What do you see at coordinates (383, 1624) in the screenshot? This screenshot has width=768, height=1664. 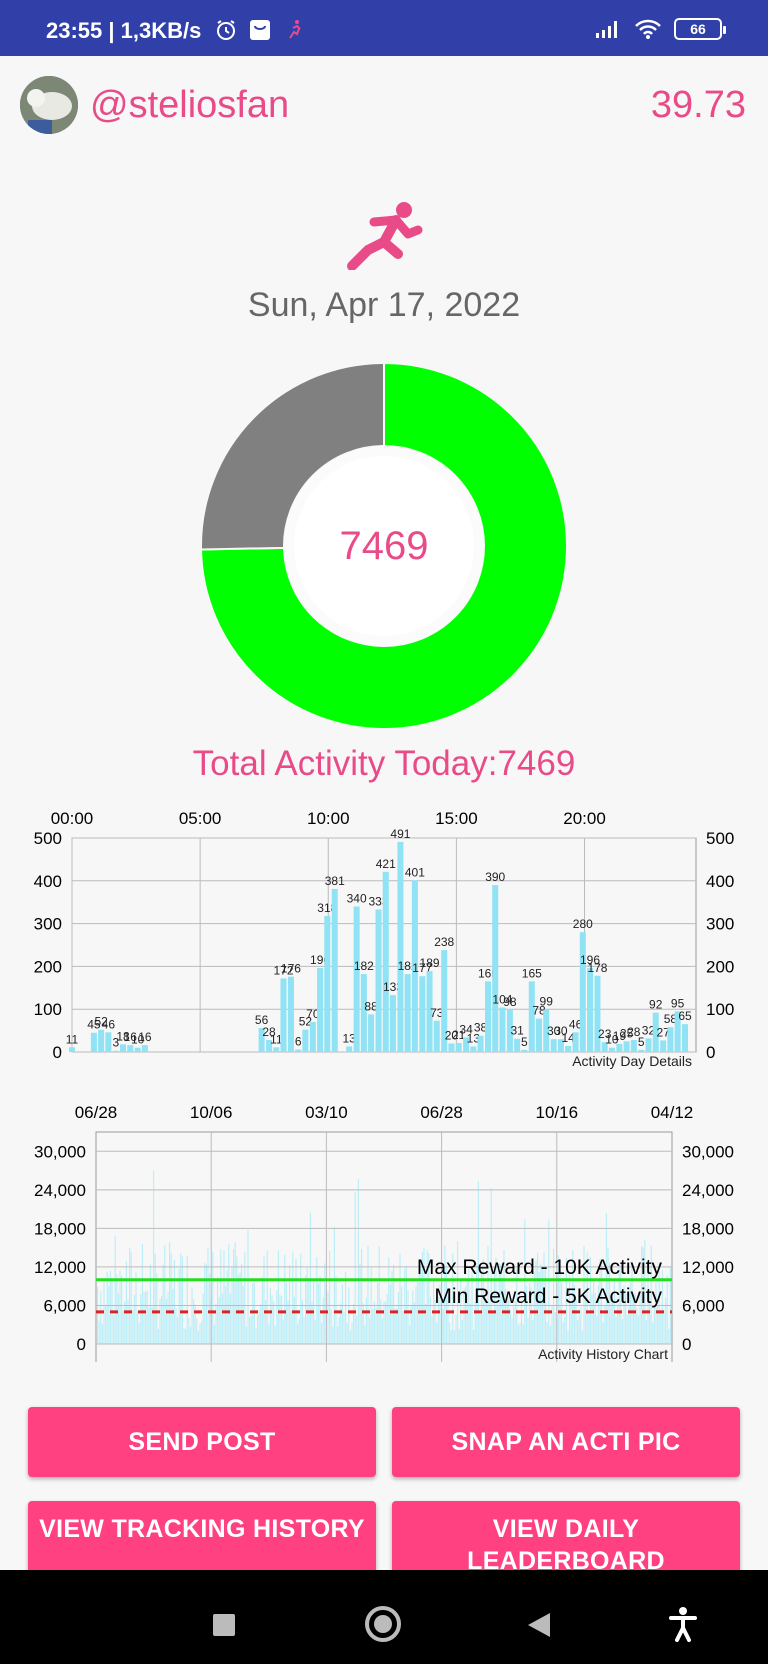 I see `home-icon` at bounding box center [383, 1624].